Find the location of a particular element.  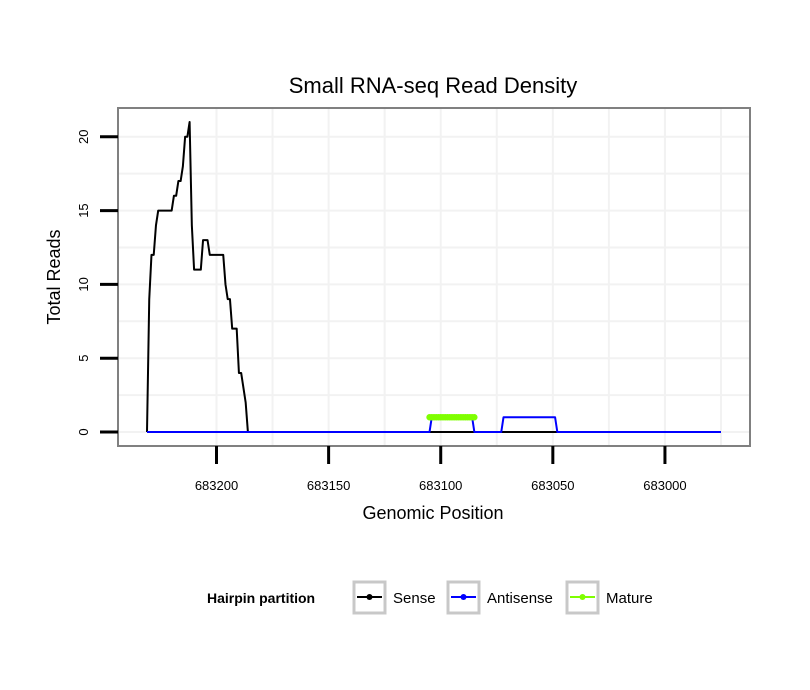

y-axis-title: Total Reads is located at coordinates (54, 276).